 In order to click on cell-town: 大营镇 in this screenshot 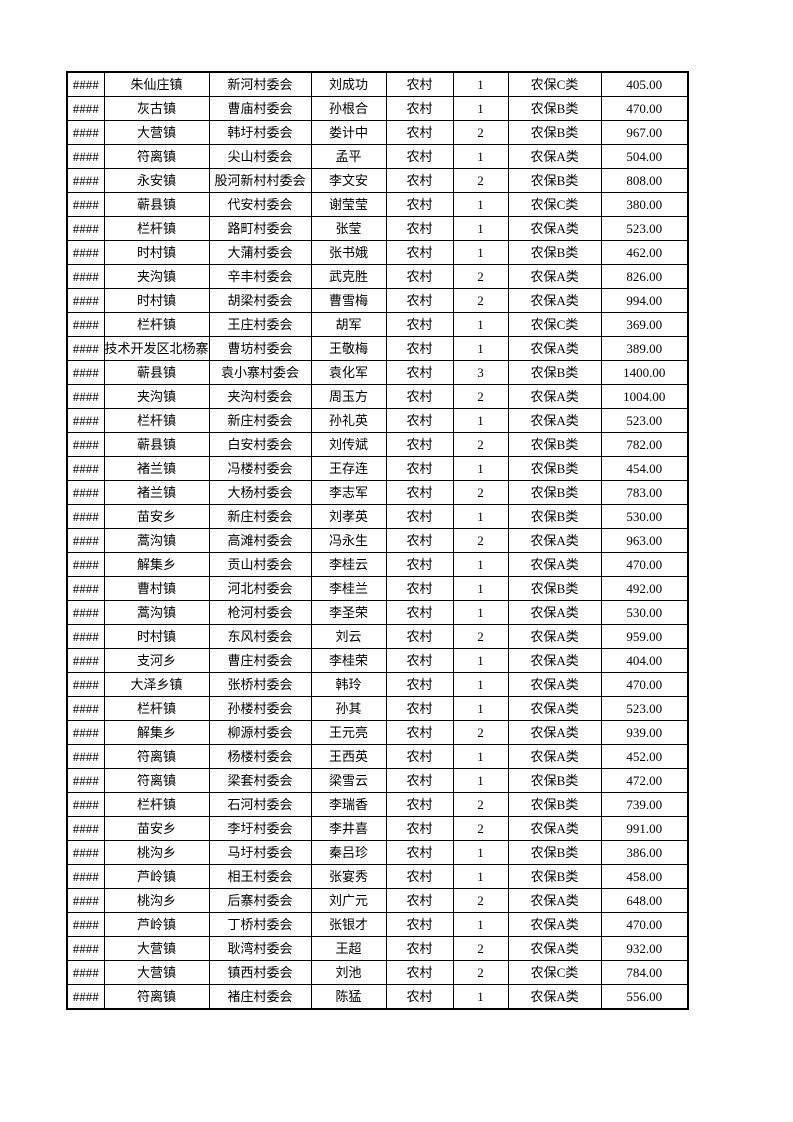, I will do `click(156, 948)`.